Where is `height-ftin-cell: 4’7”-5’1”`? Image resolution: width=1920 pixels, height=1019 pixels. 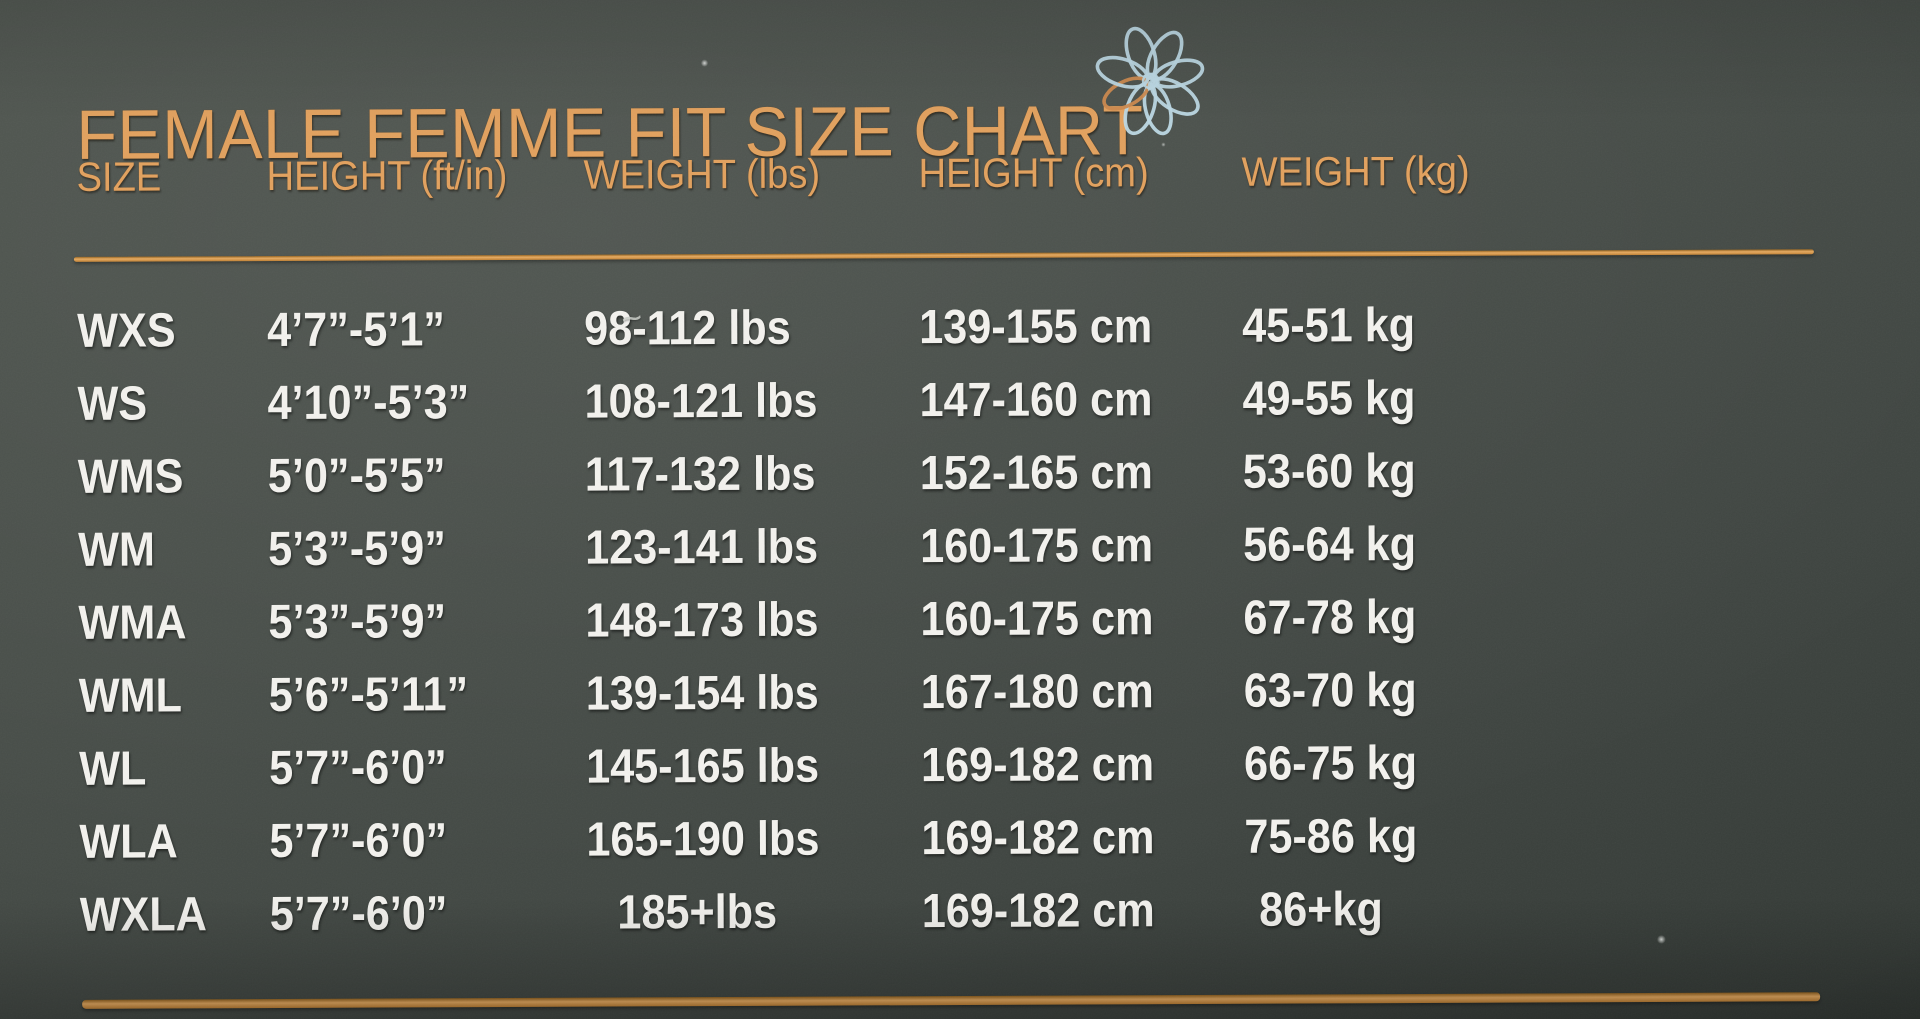 height-ftin-cell: 4’7”-5’1” is located at coordinates (356, 330).